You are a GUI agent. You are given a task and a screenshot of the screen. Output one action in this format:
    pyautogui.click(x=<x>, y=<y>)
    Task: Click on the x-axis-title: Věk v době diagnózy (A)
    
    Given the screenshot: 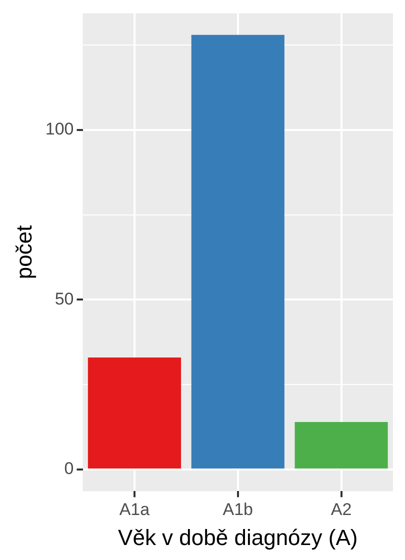 What is the action you would take?
    pyautogui.click(x=238, y=537)
    